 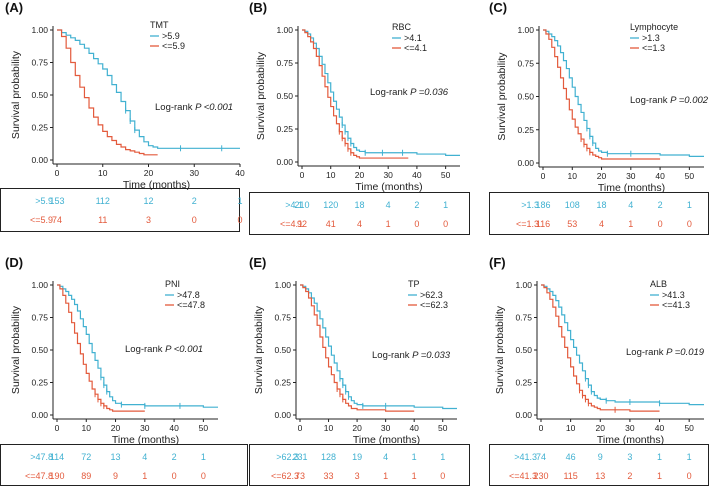 I want to click on risk-table-count: 33, so click(x=329, y=476).